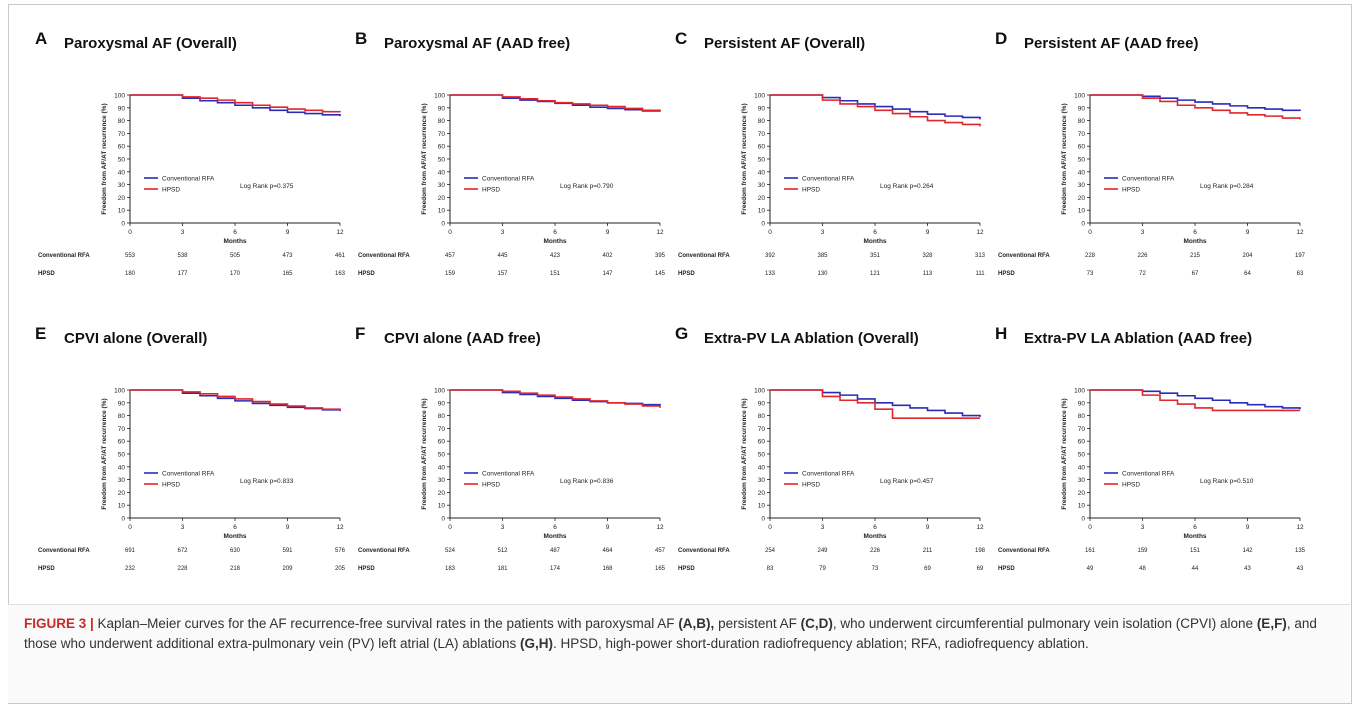 This screenshot has height=709, width=1358. Describe the element at coordinates (822, 551) in the screenshot. I see `risk-table-cell: 249` at that location.